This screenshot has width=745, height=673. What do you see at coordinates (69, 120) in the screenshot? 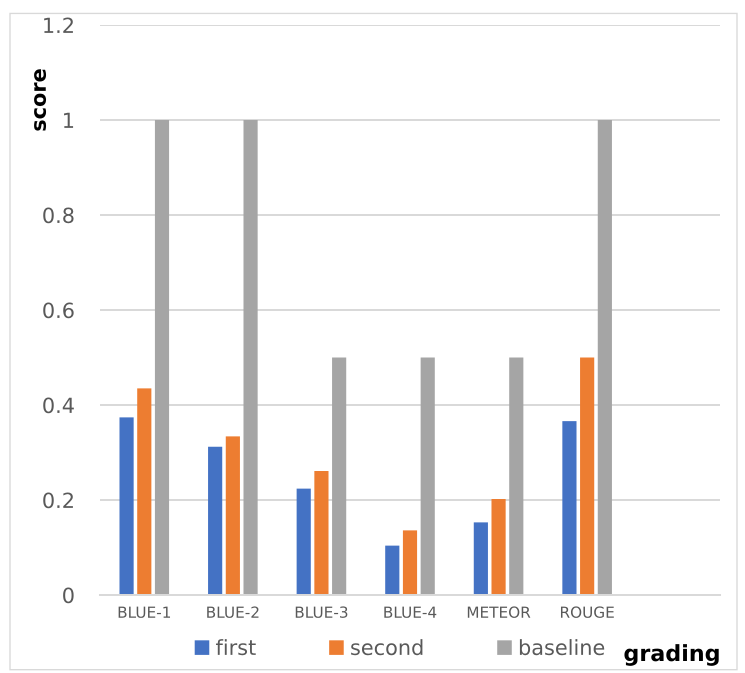
I see `y-tick-label: 1` at bounding box center [69, 120].